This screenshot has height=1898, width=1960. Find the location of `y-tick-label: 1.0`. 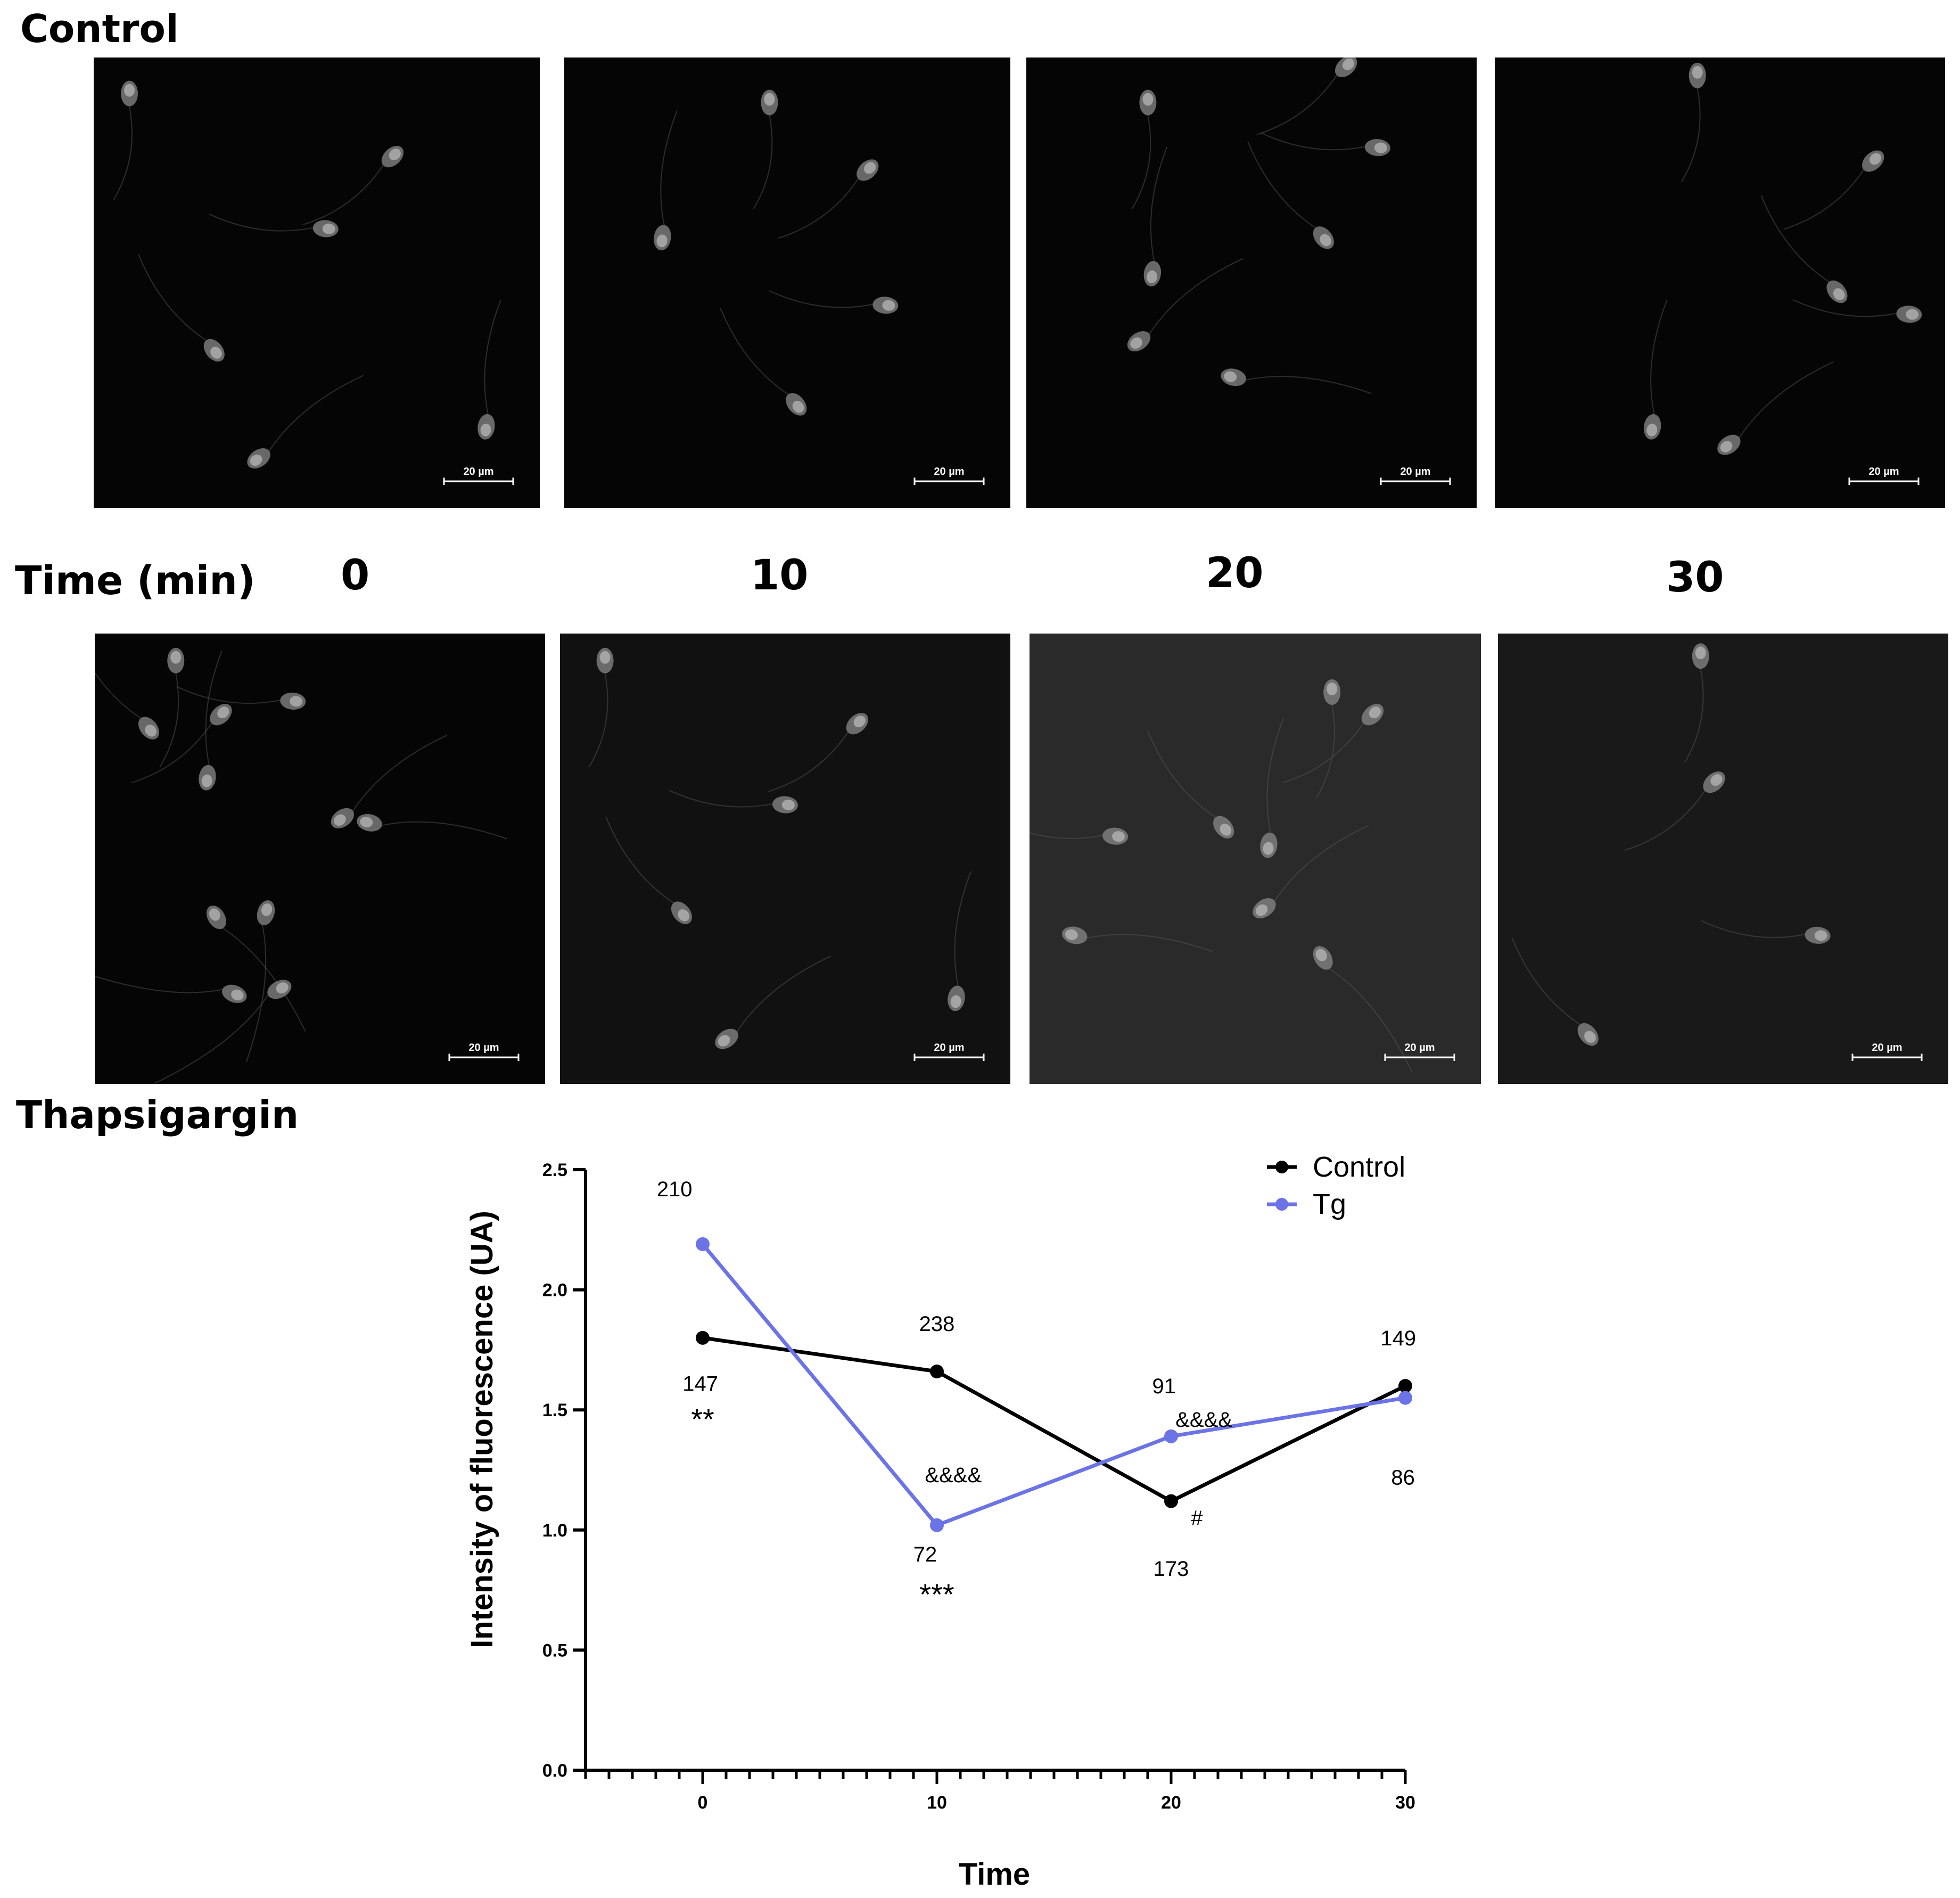

y-tick-label: 1.0 is located at coordinates (554, 1531).